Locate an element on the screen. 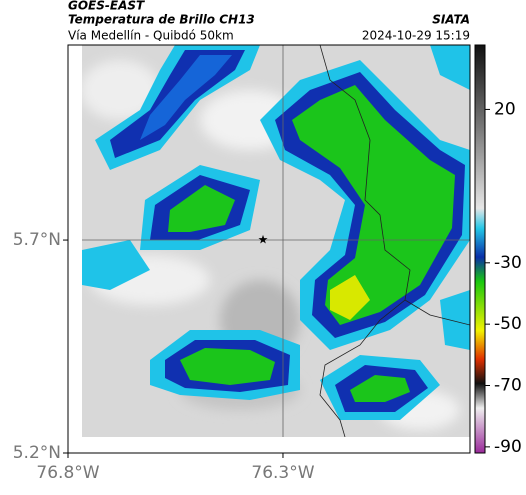 Image resolution: width=526 pixels, height=495 pixels. colorbar-tick-label: -70 is located at coordinates (508, 386).